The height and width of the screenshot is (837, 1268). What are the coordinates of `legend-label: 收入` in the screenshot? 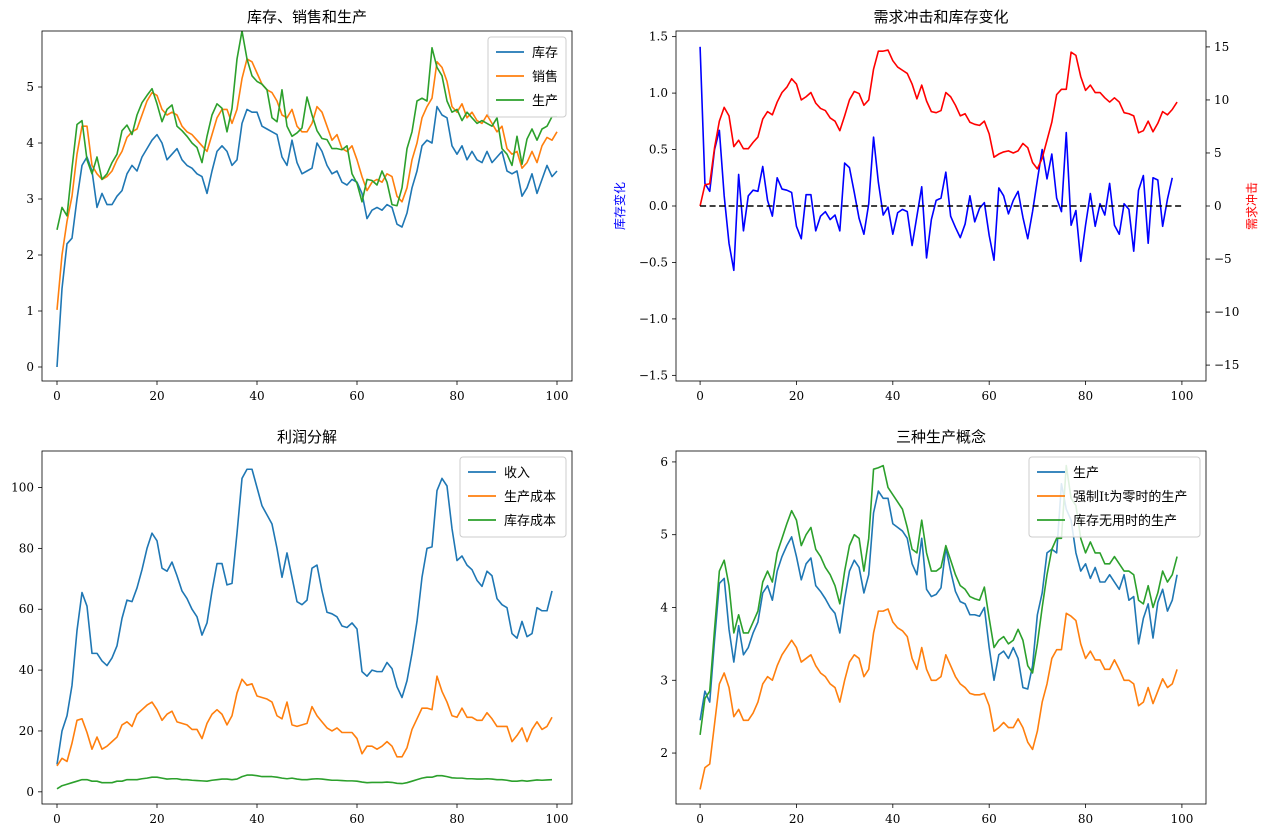 It's located at (517, 473).